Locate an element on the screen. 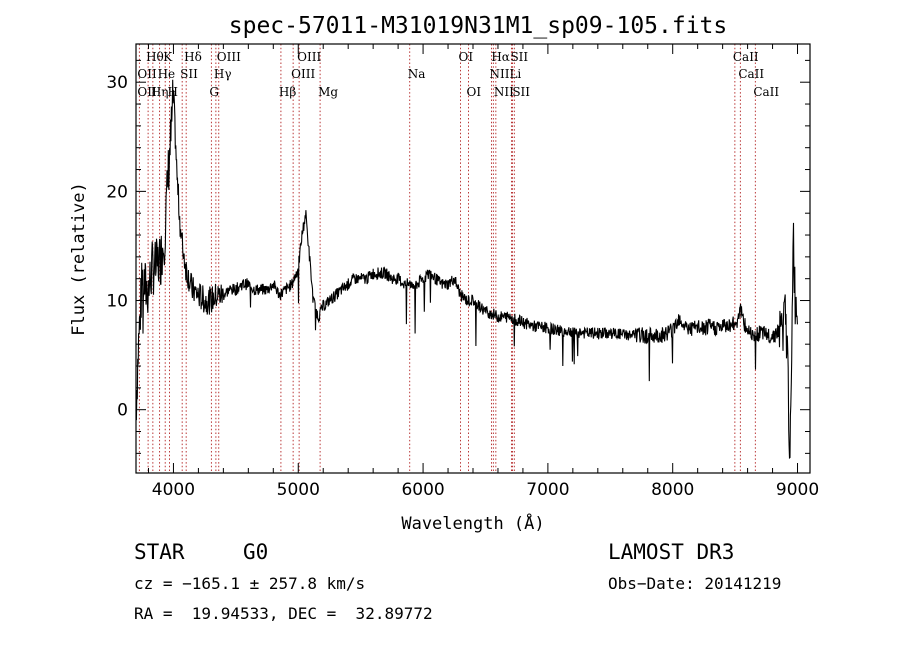  line-label-13: OIII is located at coordinates (303, 74).